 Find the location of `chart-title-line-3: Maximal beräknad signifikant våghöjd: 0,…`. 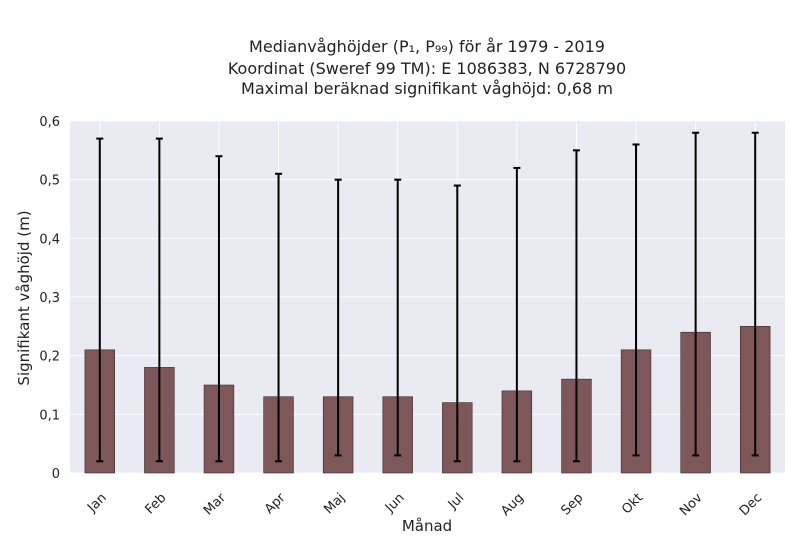

chart-title-line-3: Maximal beräknad signifikant våghöjd: 0,… is located at coordinates (427, 88).